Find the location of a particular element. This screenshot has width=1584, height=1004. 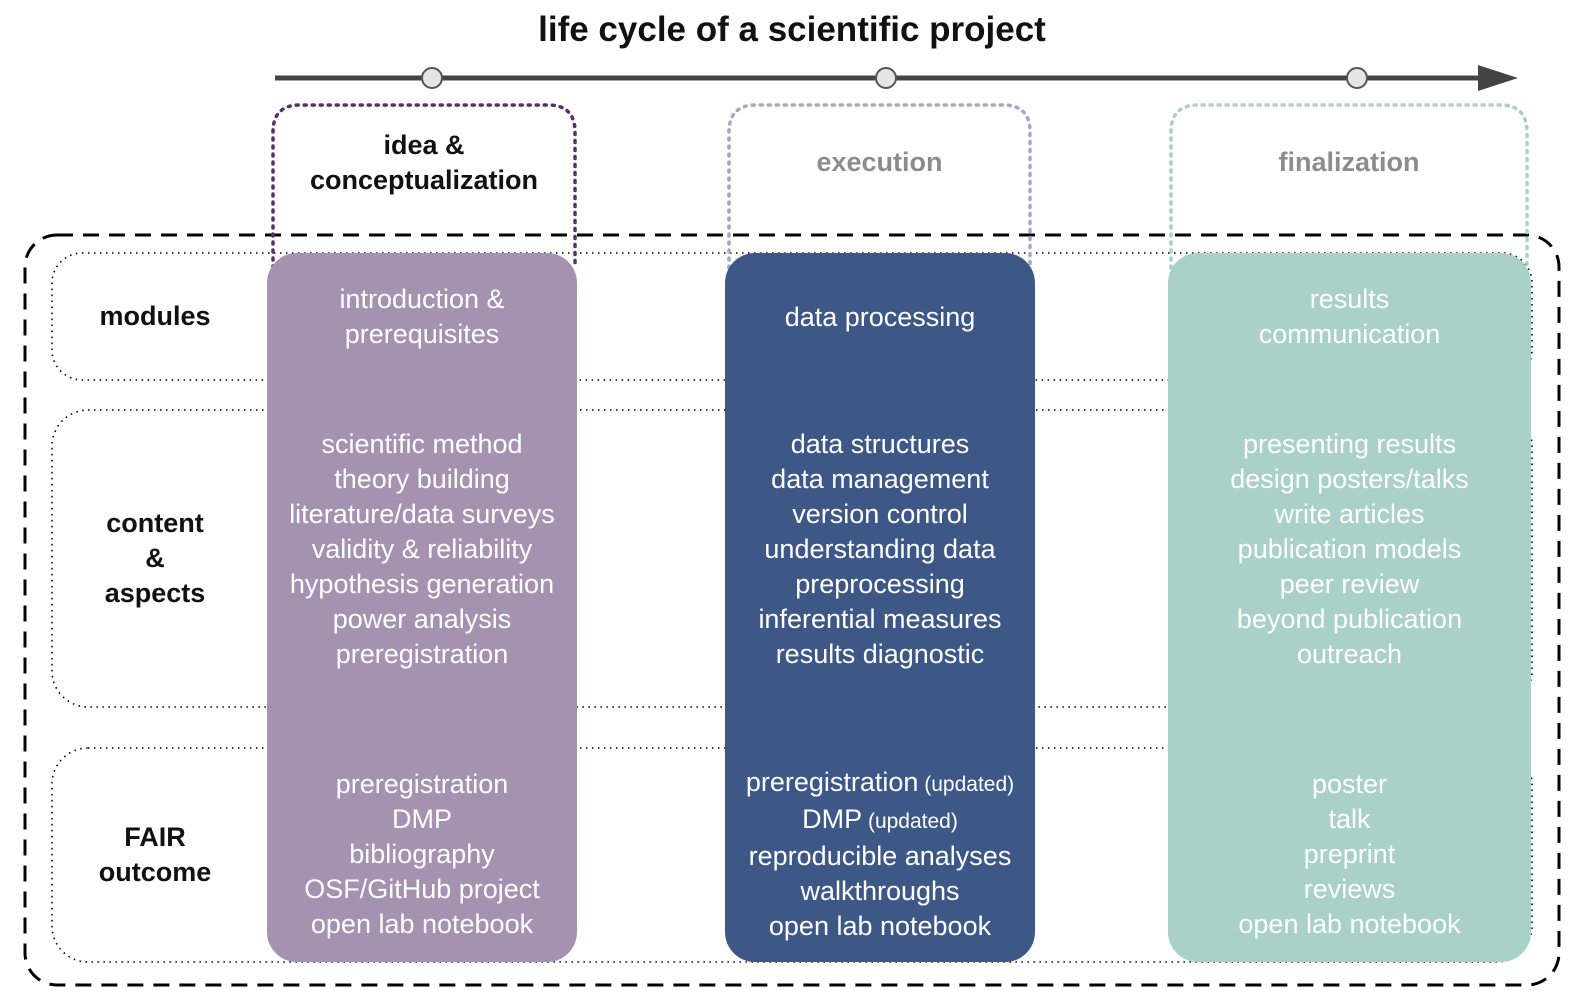

fair-outcome-item: poster is located at coordinates (1349, 784).